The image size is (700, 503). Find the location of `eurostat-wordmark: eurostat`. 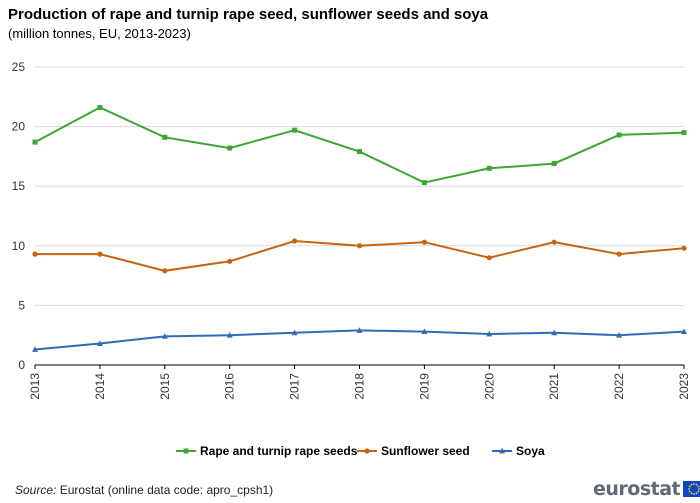

eurostat-wordmark: eurostat is located at coordinates (637, 489).